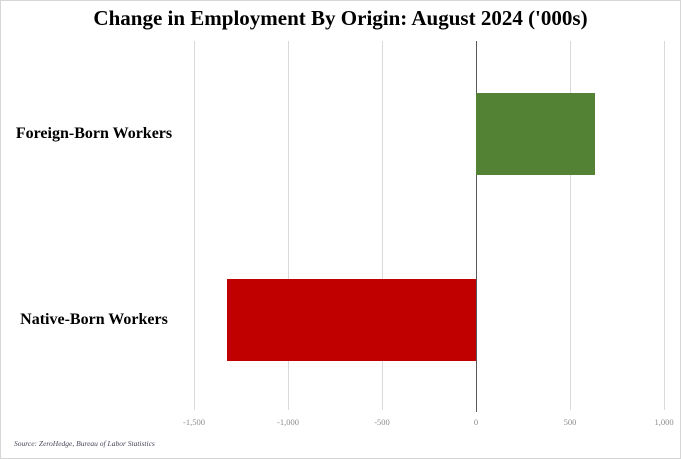  I want to click on category-label-foreign-born-workers: Foreign-Born Workers, so click(94, 133).